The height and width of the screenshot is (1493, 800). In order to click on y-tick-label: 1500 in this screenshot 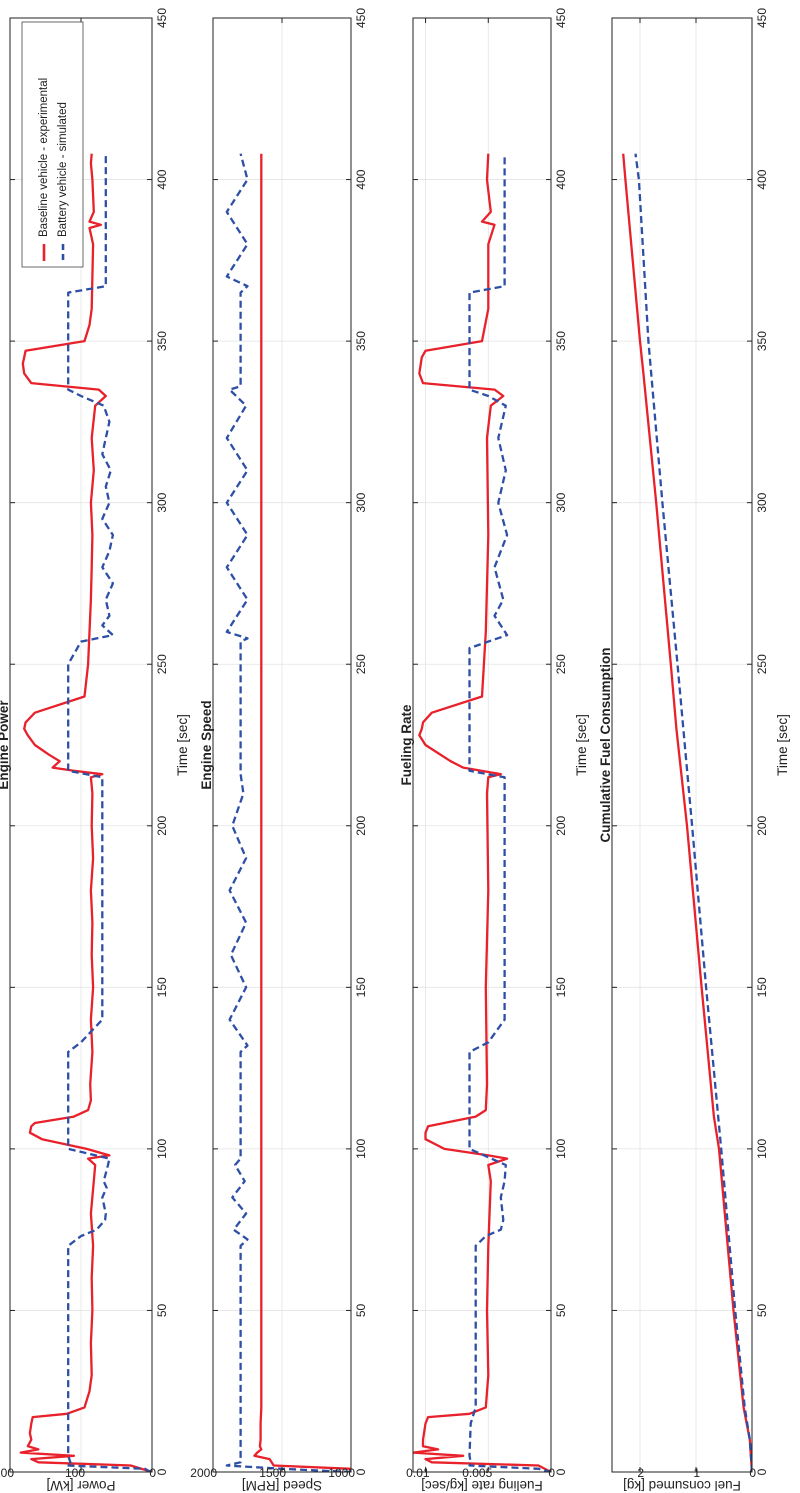, I will do `click(272, 1473)`.